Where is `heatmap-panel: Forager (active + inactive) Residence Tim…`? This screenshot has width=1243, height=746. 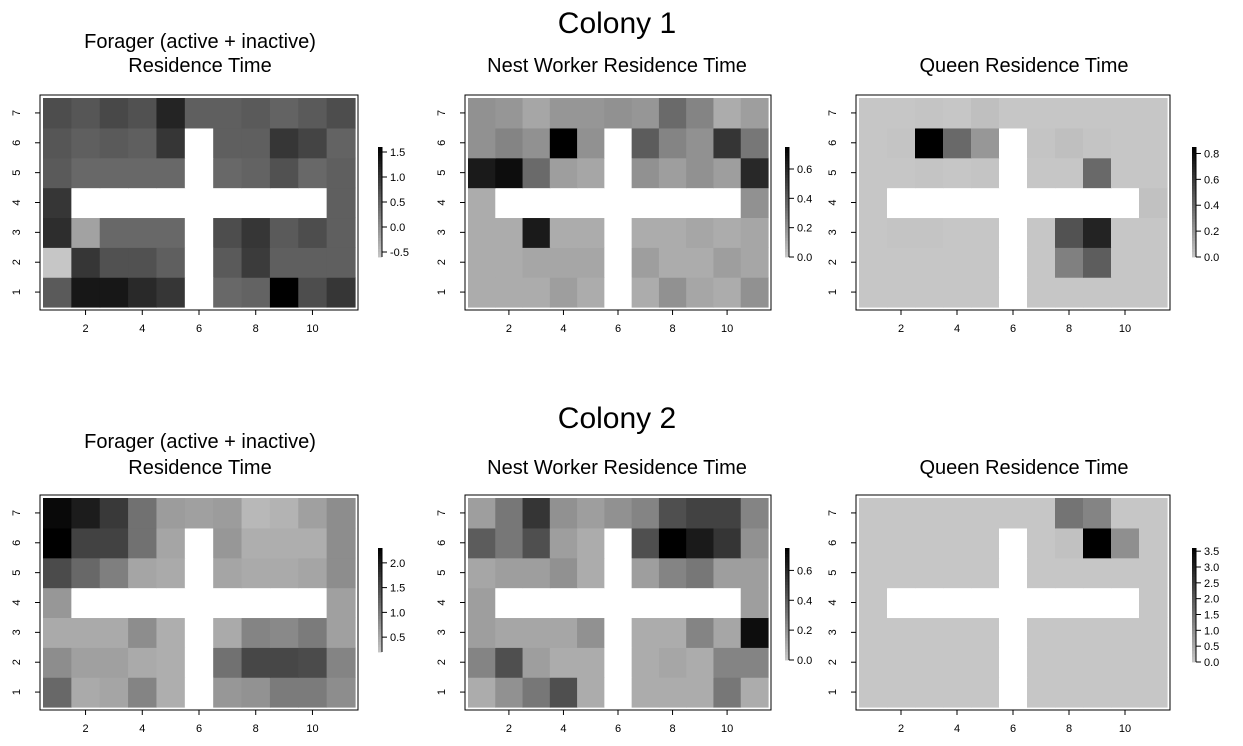 heatmap-panel: Forager (active + inactive) Residence Tim… is located at coordinates (208, 583).